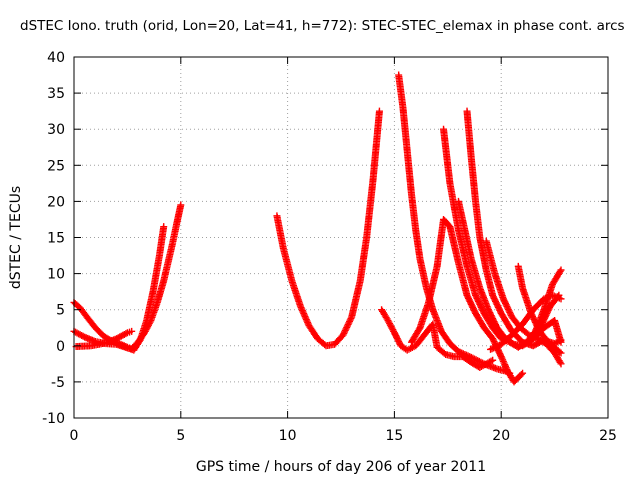 This screenshot has width=640, height=480. Describe the element at coordinates (288, 436) in the screenshot. I see `x-tick-label: 10` at that location.